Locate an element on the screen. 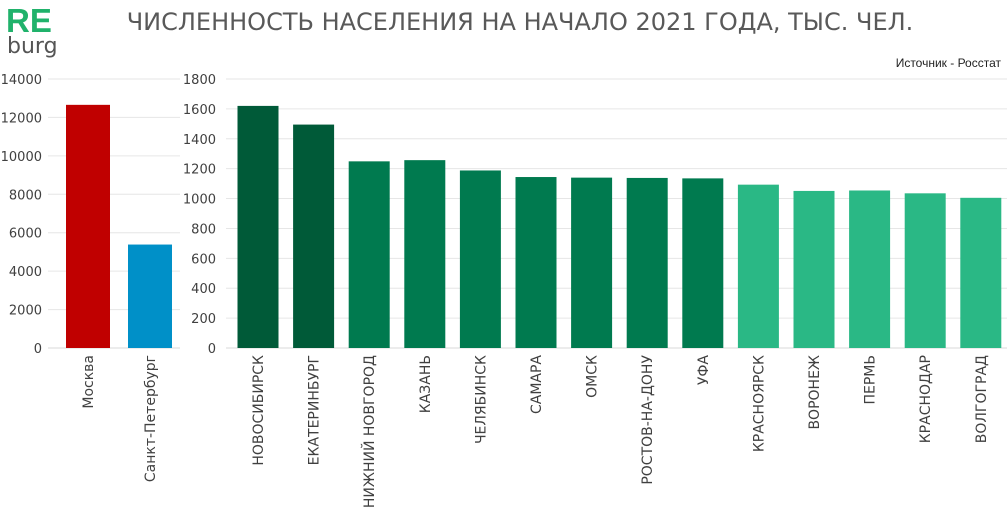  right-chart-ytick-label: 400 is located at coordinates (203, 289).